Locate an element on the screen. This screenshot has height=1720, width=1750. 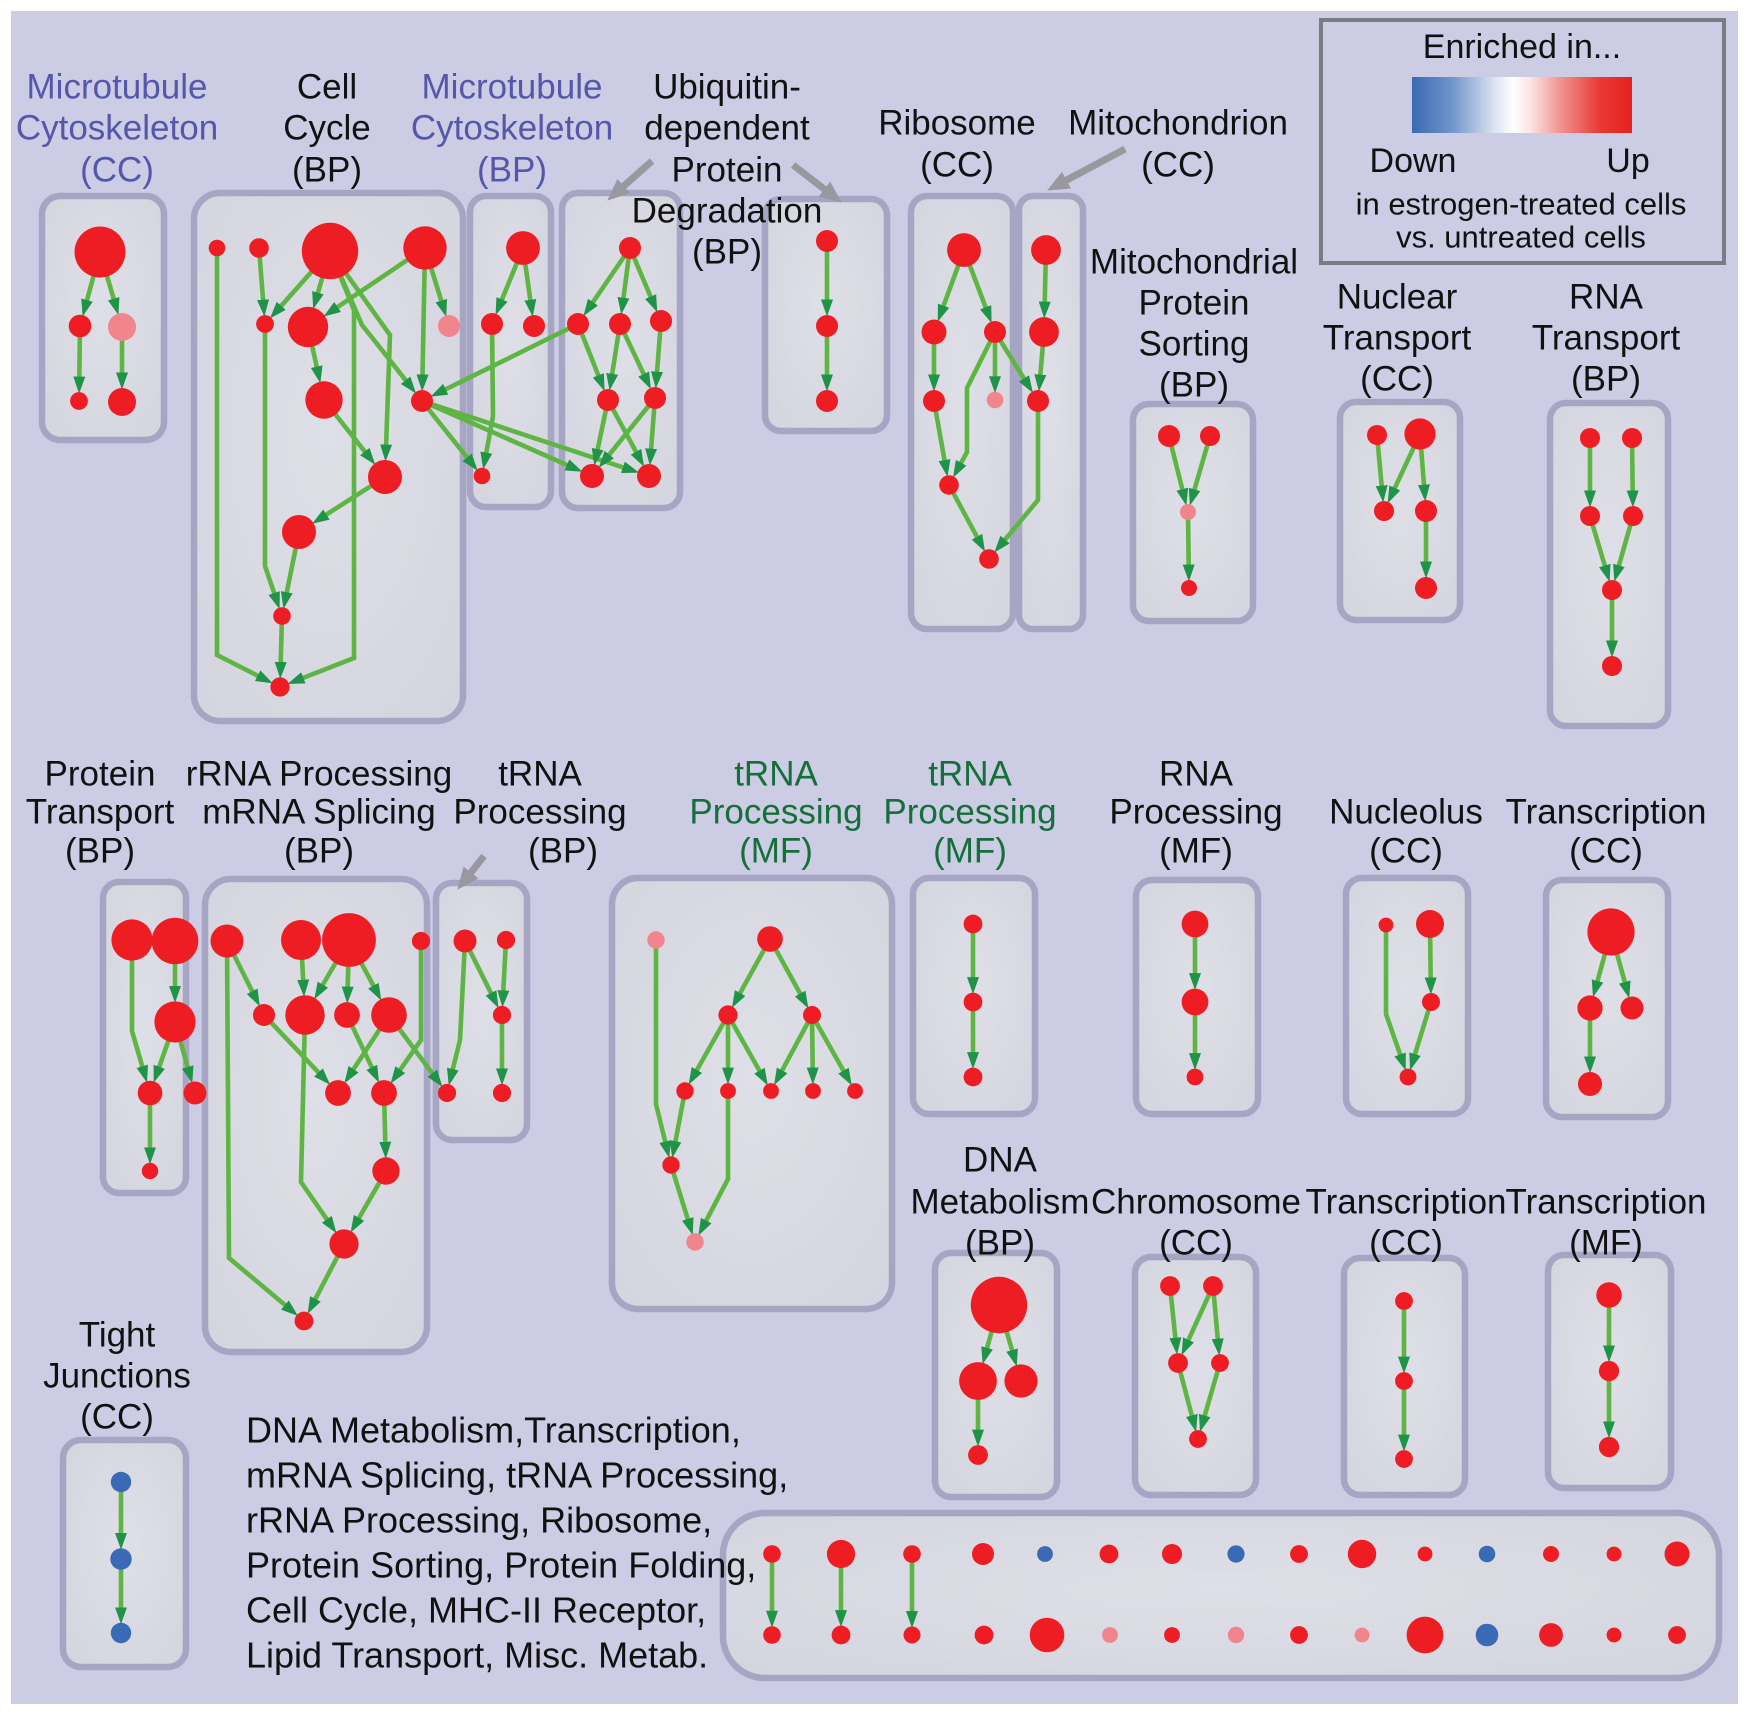
svg-text: Junctions is located at coordinates (117, 1376).